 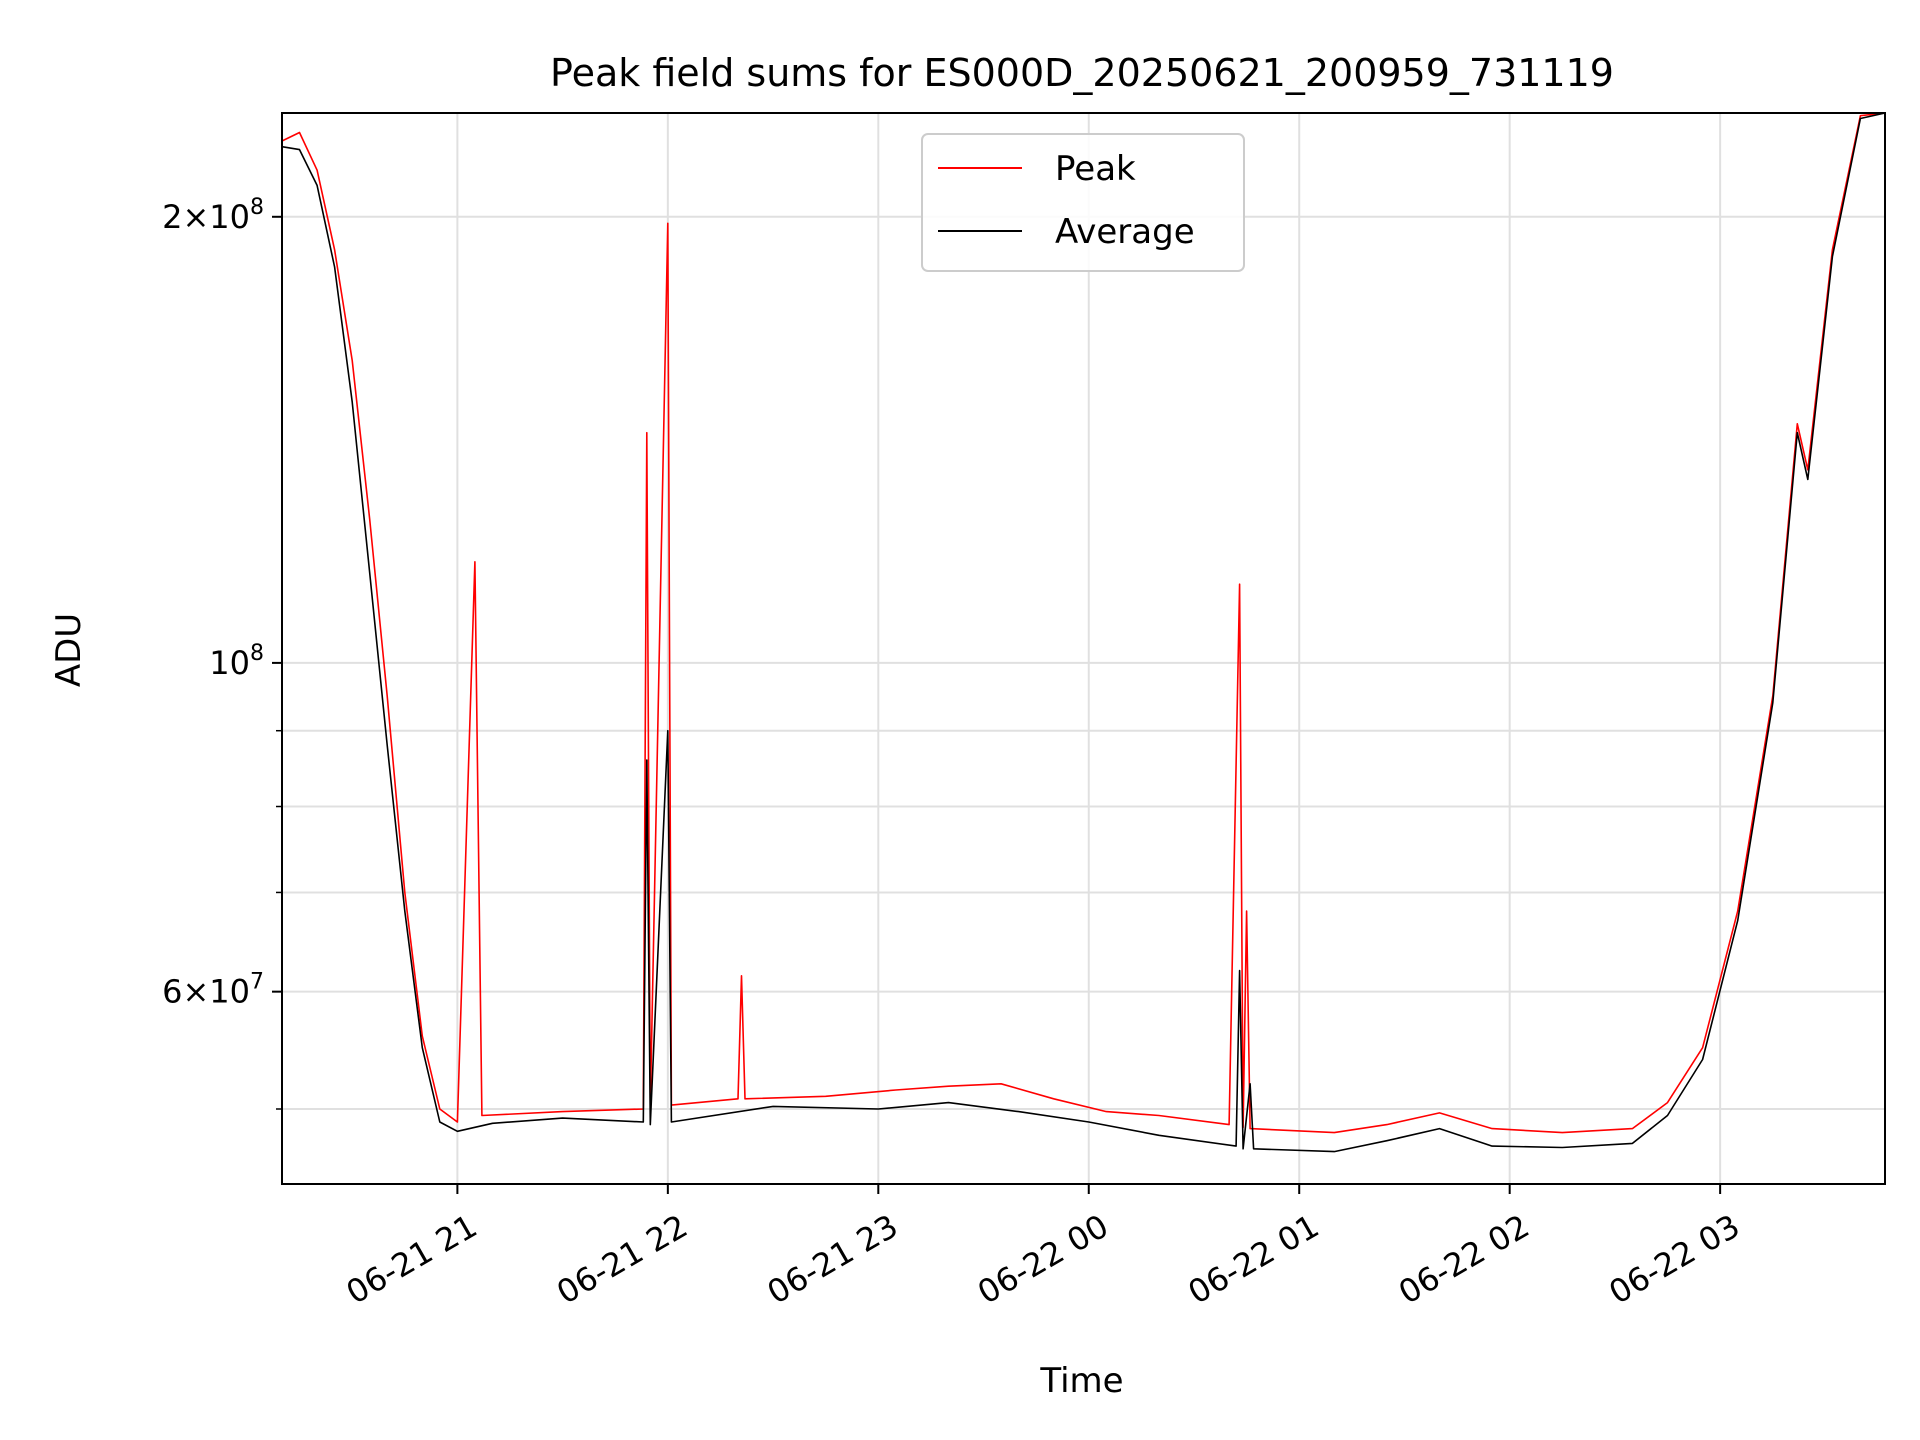 What do you see at coordinates (213, 215) in the screenshot?
I see `y-tick-label: 2×108` at bounding box center [213, 215].